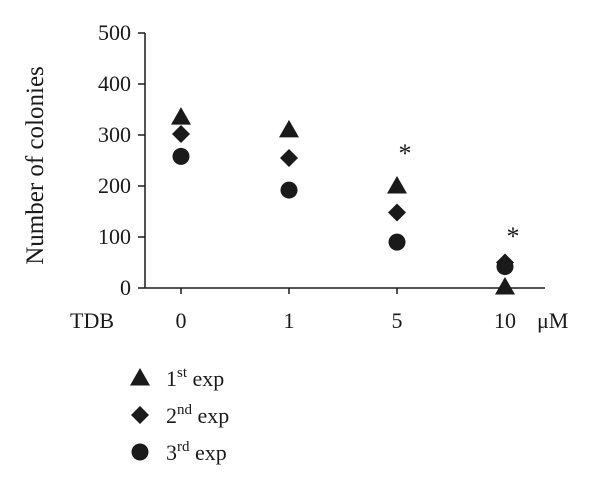 This screenshot has width=600, height=497. What do you see at coordinates (125, 287) in the screenshot?
I see `y-tick-label: 0` at bounding box center [125, 287].